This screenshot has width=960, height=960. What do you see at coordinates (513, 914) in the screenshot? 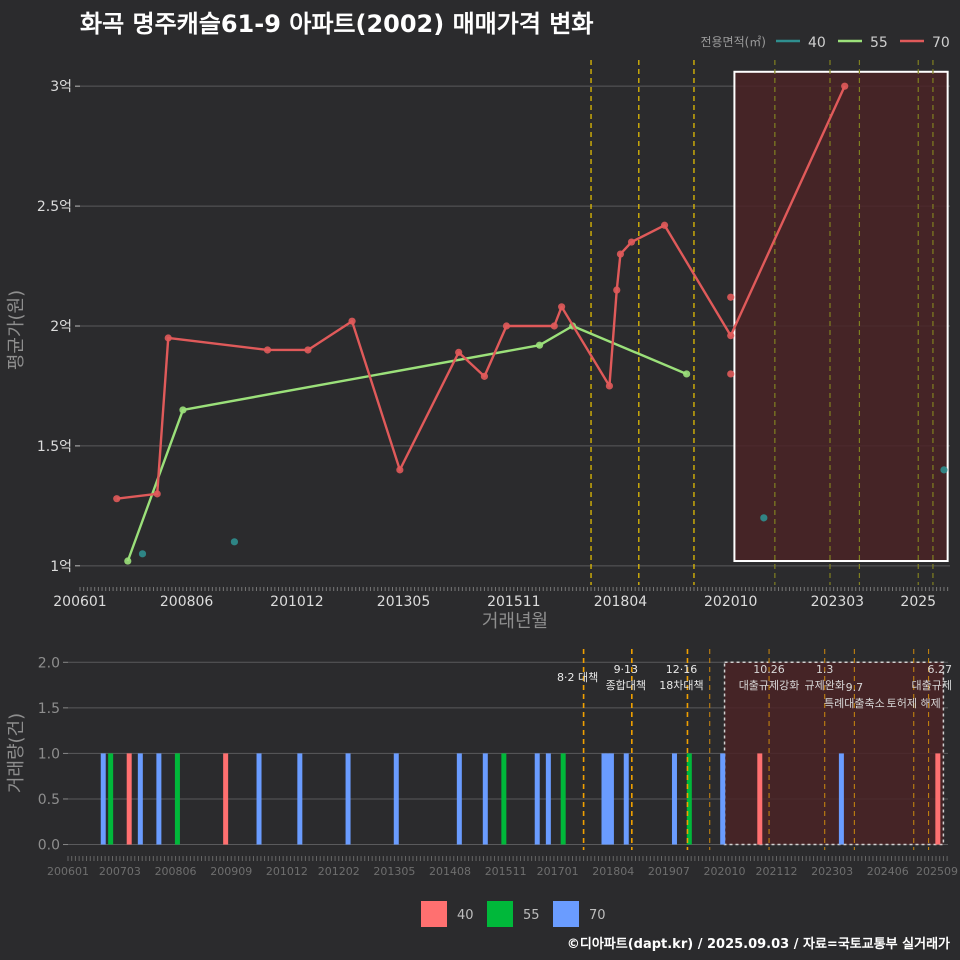
I see `volume-legend: 40 55 70` at bounding box center [513, 914].